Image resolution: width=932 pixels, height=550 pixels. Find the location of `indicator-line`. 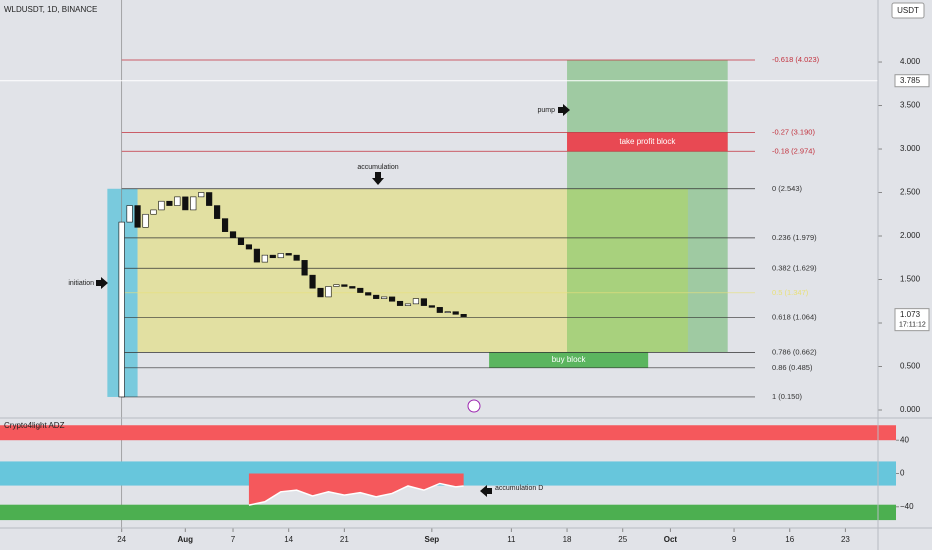

indicator-line is located at coordinates (356, 494).